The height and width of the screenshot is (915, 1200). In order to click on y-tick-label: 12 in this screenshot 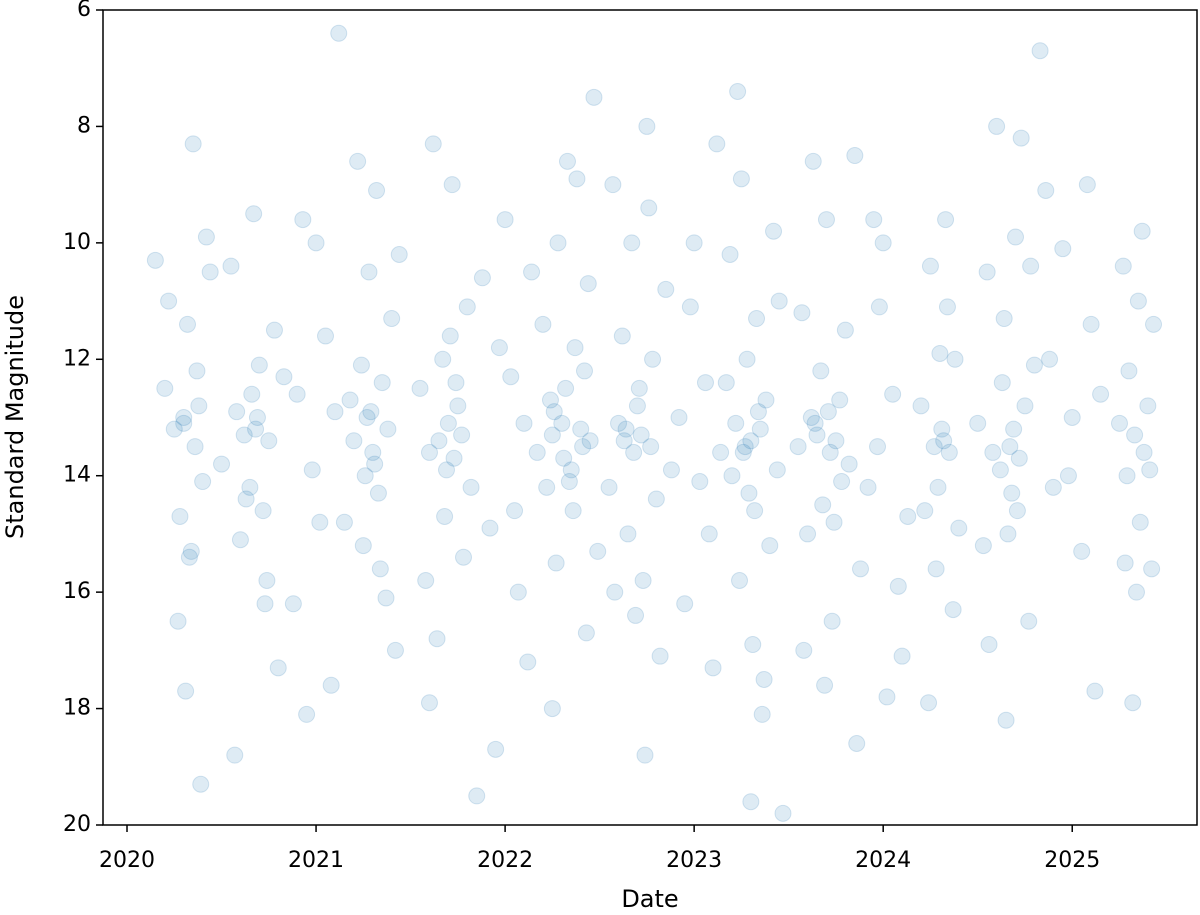, I will do `click(77, 358)`.